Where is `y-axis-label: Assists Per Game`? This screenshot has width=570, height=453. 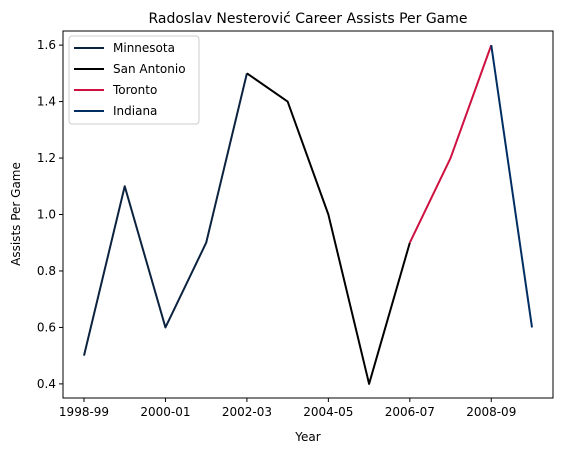
y-axis-label: Assists Per Game is located at coordinates (16, 214).